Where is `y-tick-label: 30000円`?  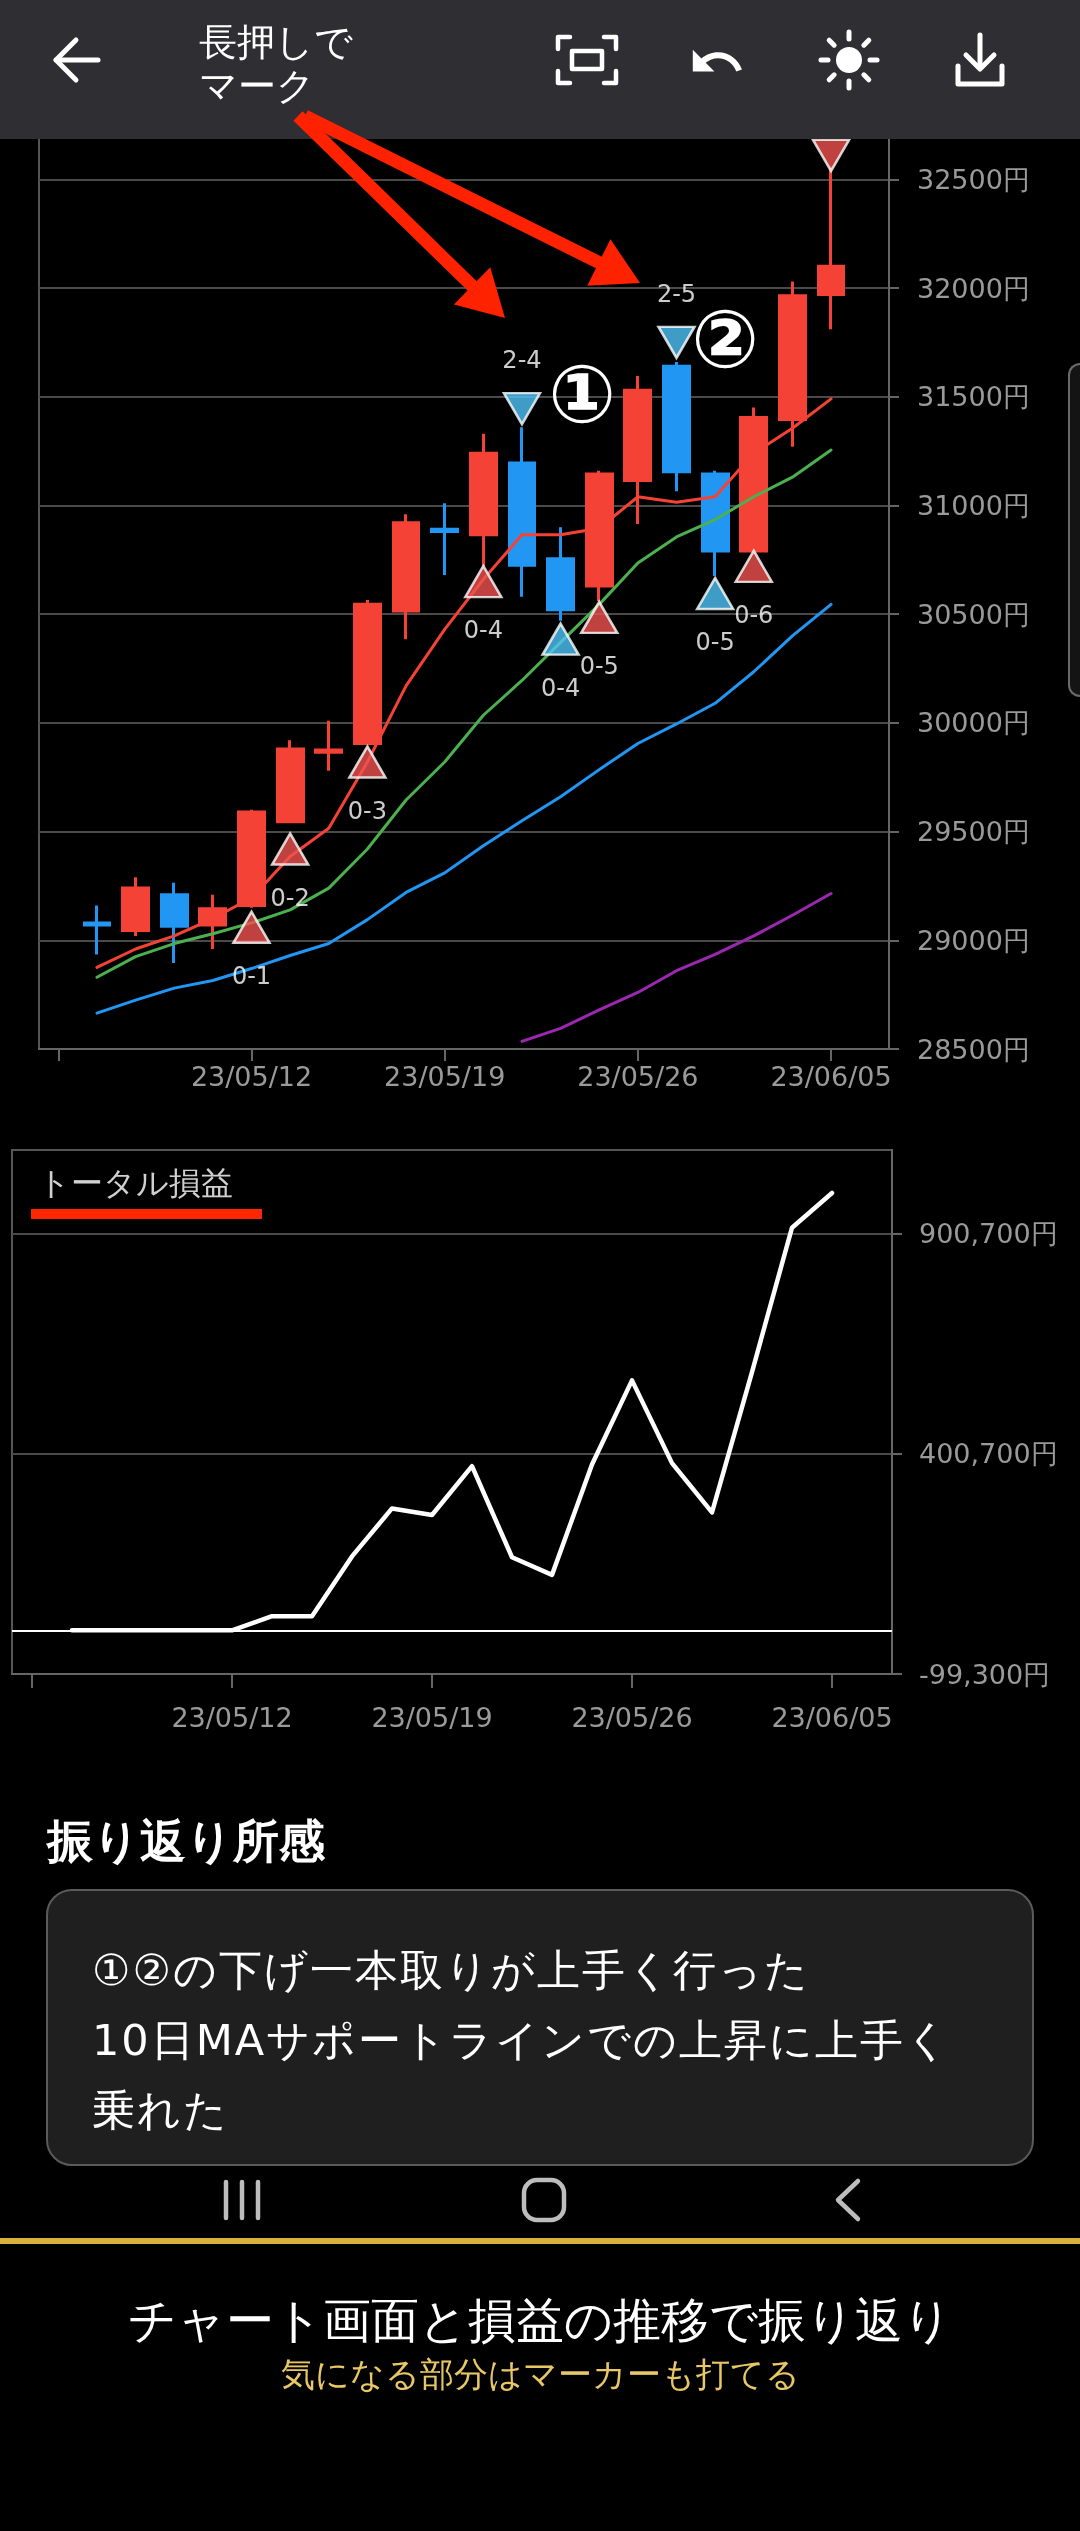
y-tick-label: 30000円 is located at coordinates (973, 723).